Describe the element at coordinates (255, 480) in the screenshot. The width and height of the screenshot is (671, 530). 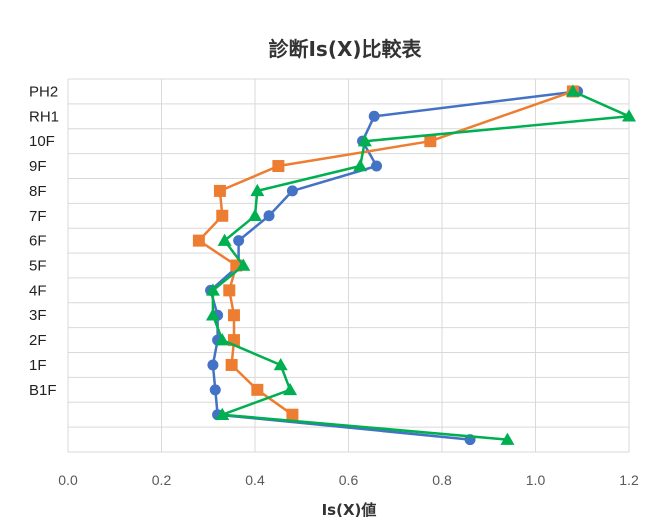
I see `x-tick-label: 0.4` at that location.